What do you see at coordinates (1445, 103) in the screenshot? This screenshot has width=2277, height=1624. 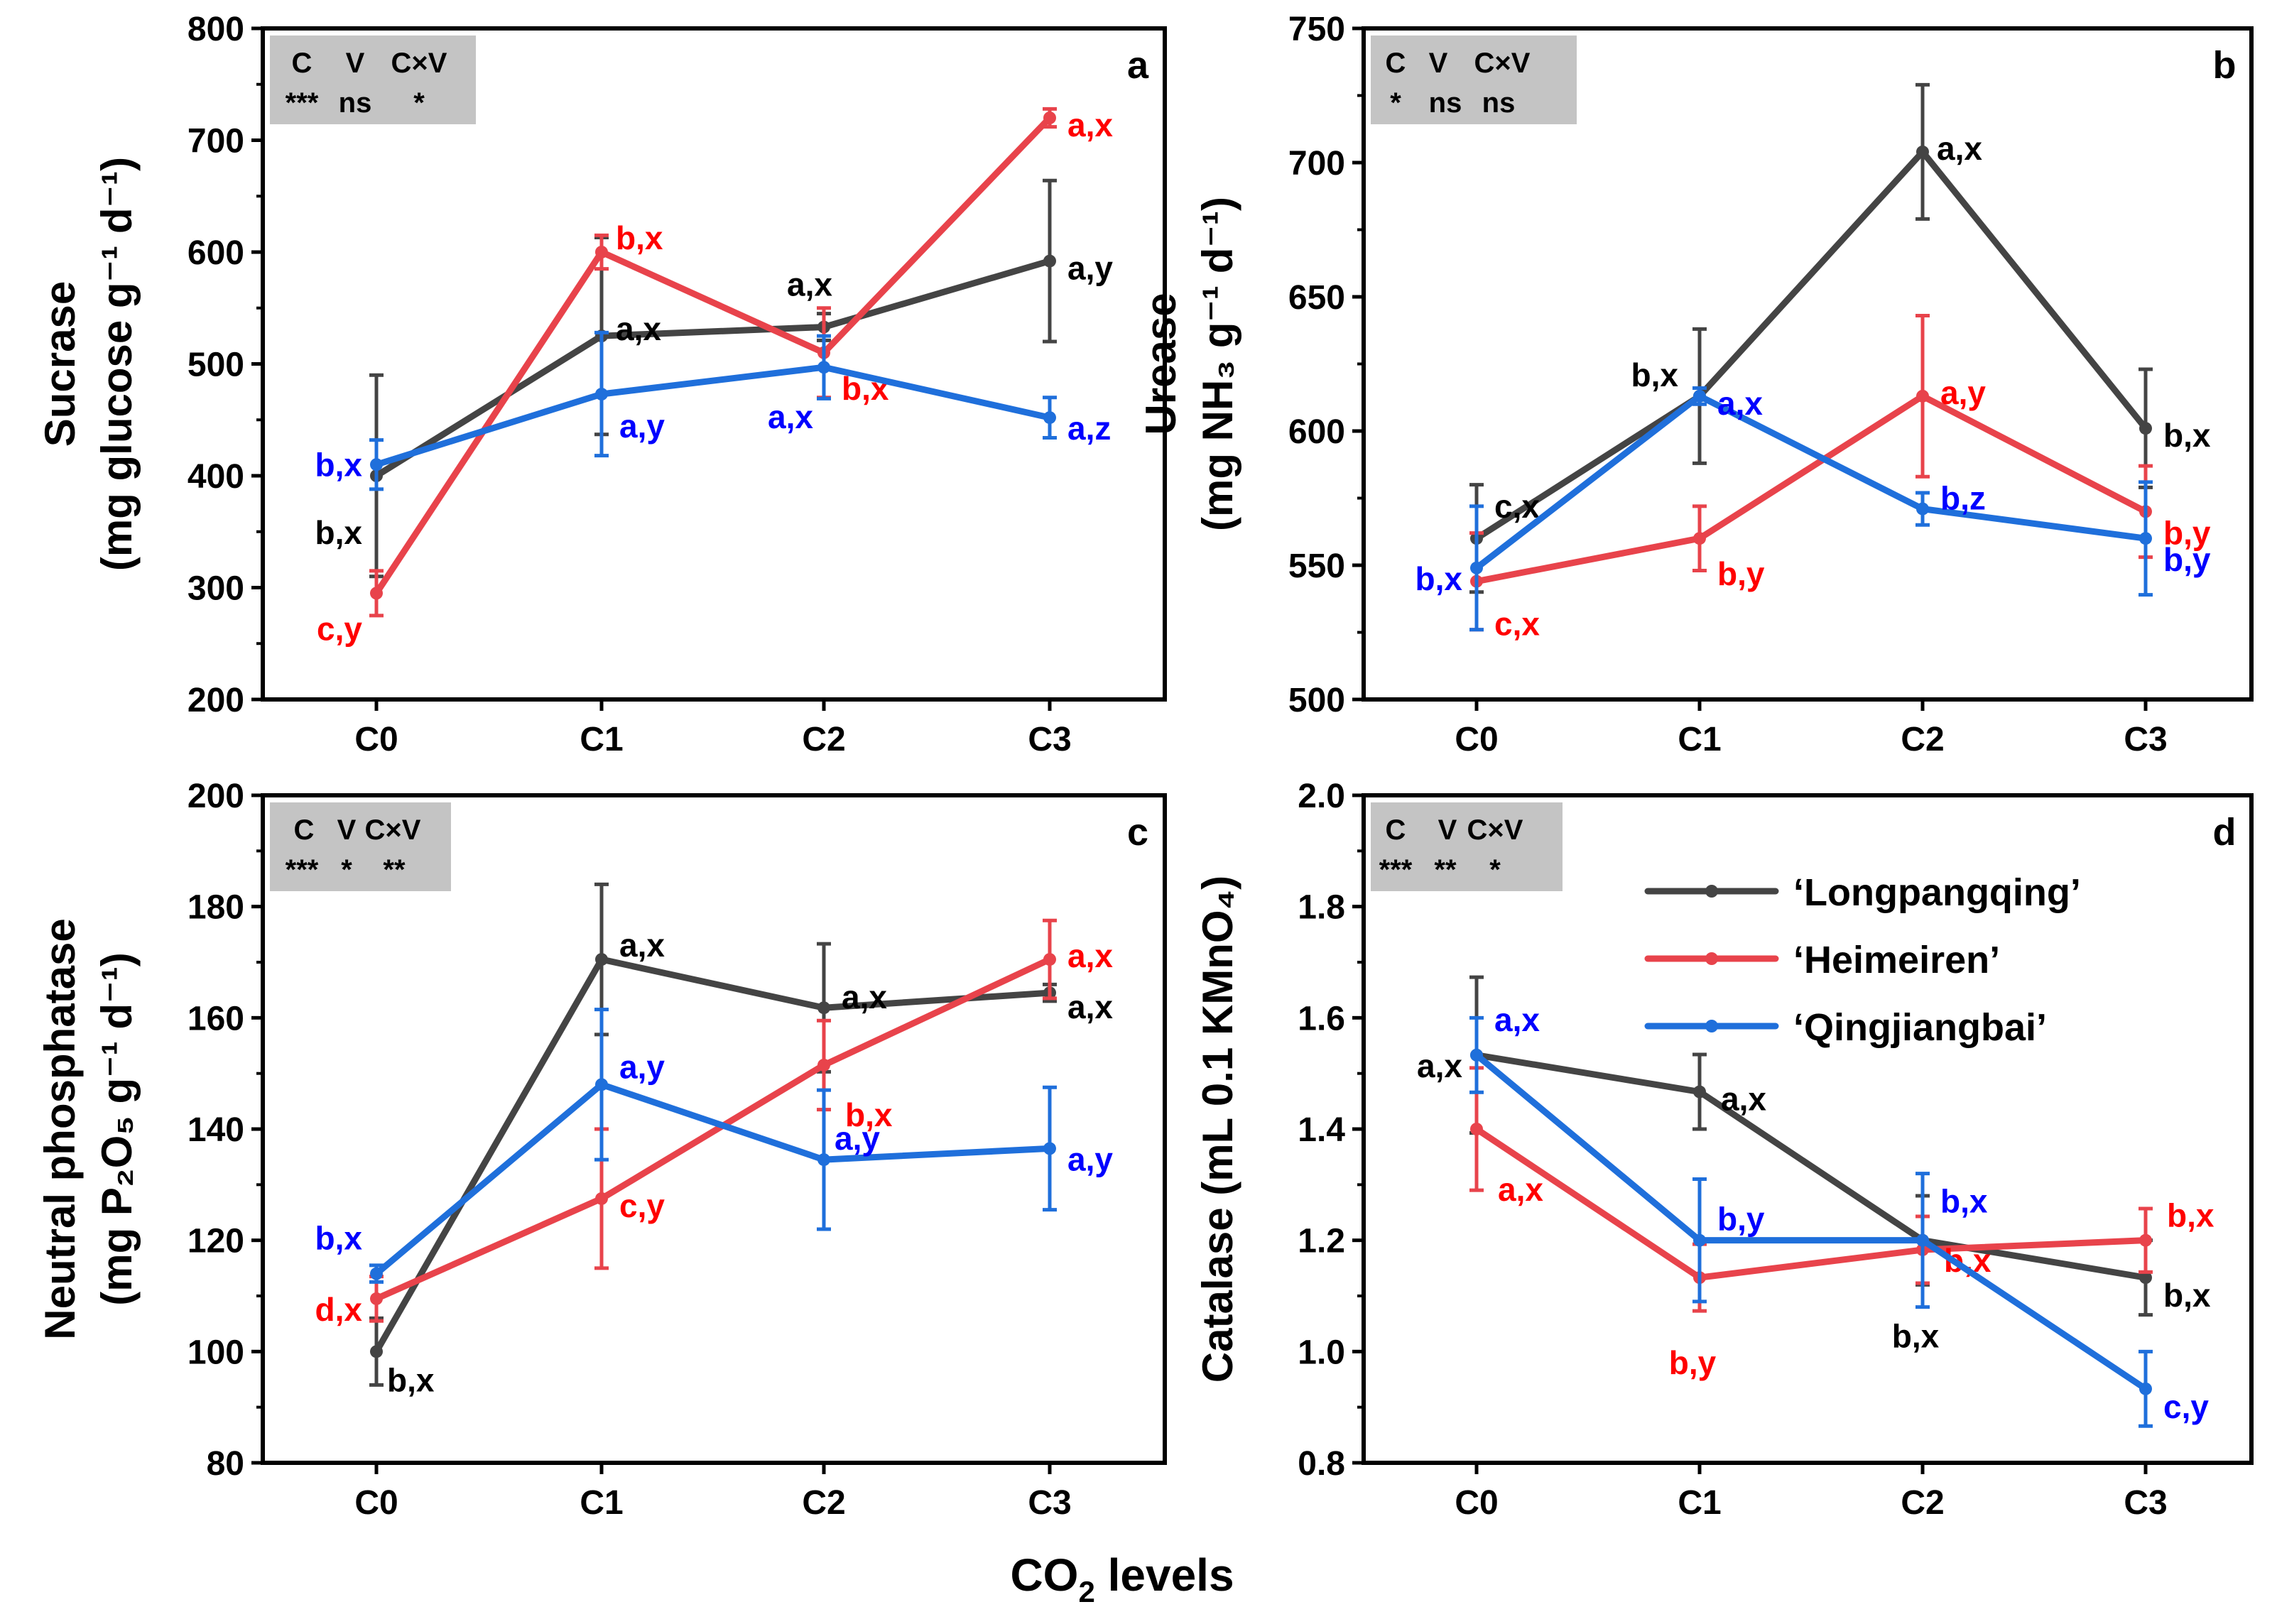 I see `significance-value: ns` at bounding box center [1445, 103].